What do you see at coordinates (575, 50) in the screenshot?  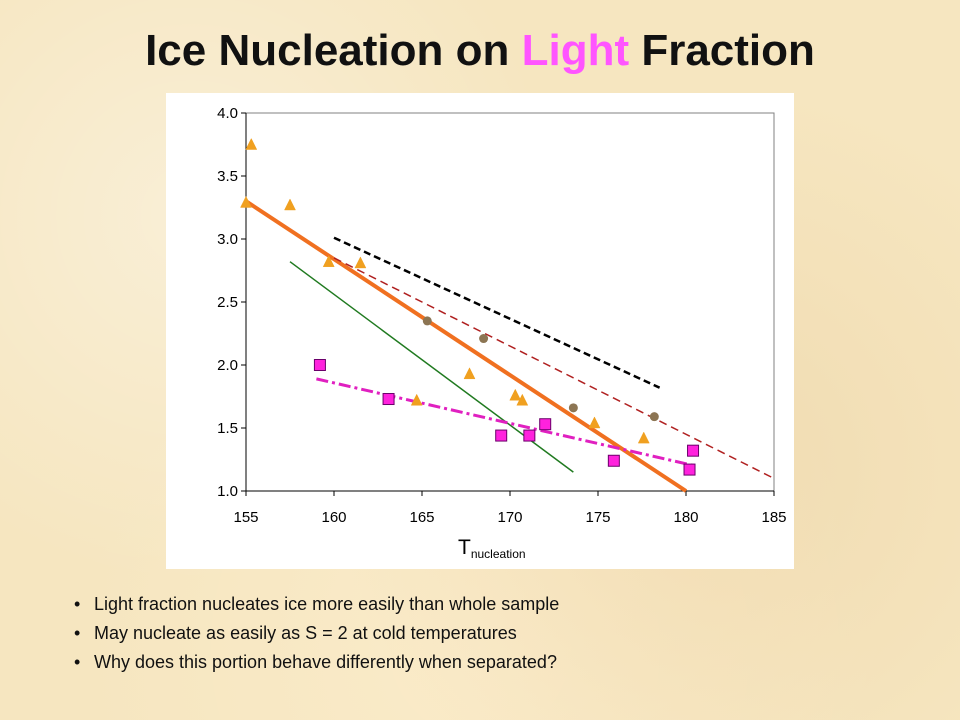 I see `title-highlight: Light` at bounding box center [575, 50].